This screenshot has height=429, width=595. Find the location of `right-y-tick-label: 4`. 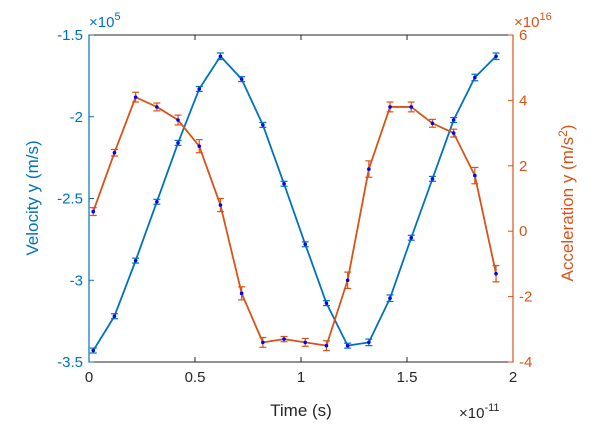

right-y-tick-label: 4 is located at coordinates (523, 100).